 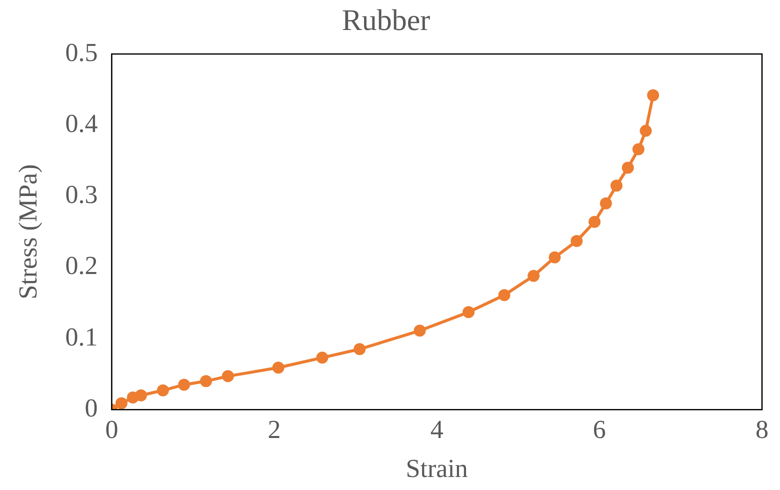 I want to click on y-tick-label: 0.5, so click(x=81, y=52).